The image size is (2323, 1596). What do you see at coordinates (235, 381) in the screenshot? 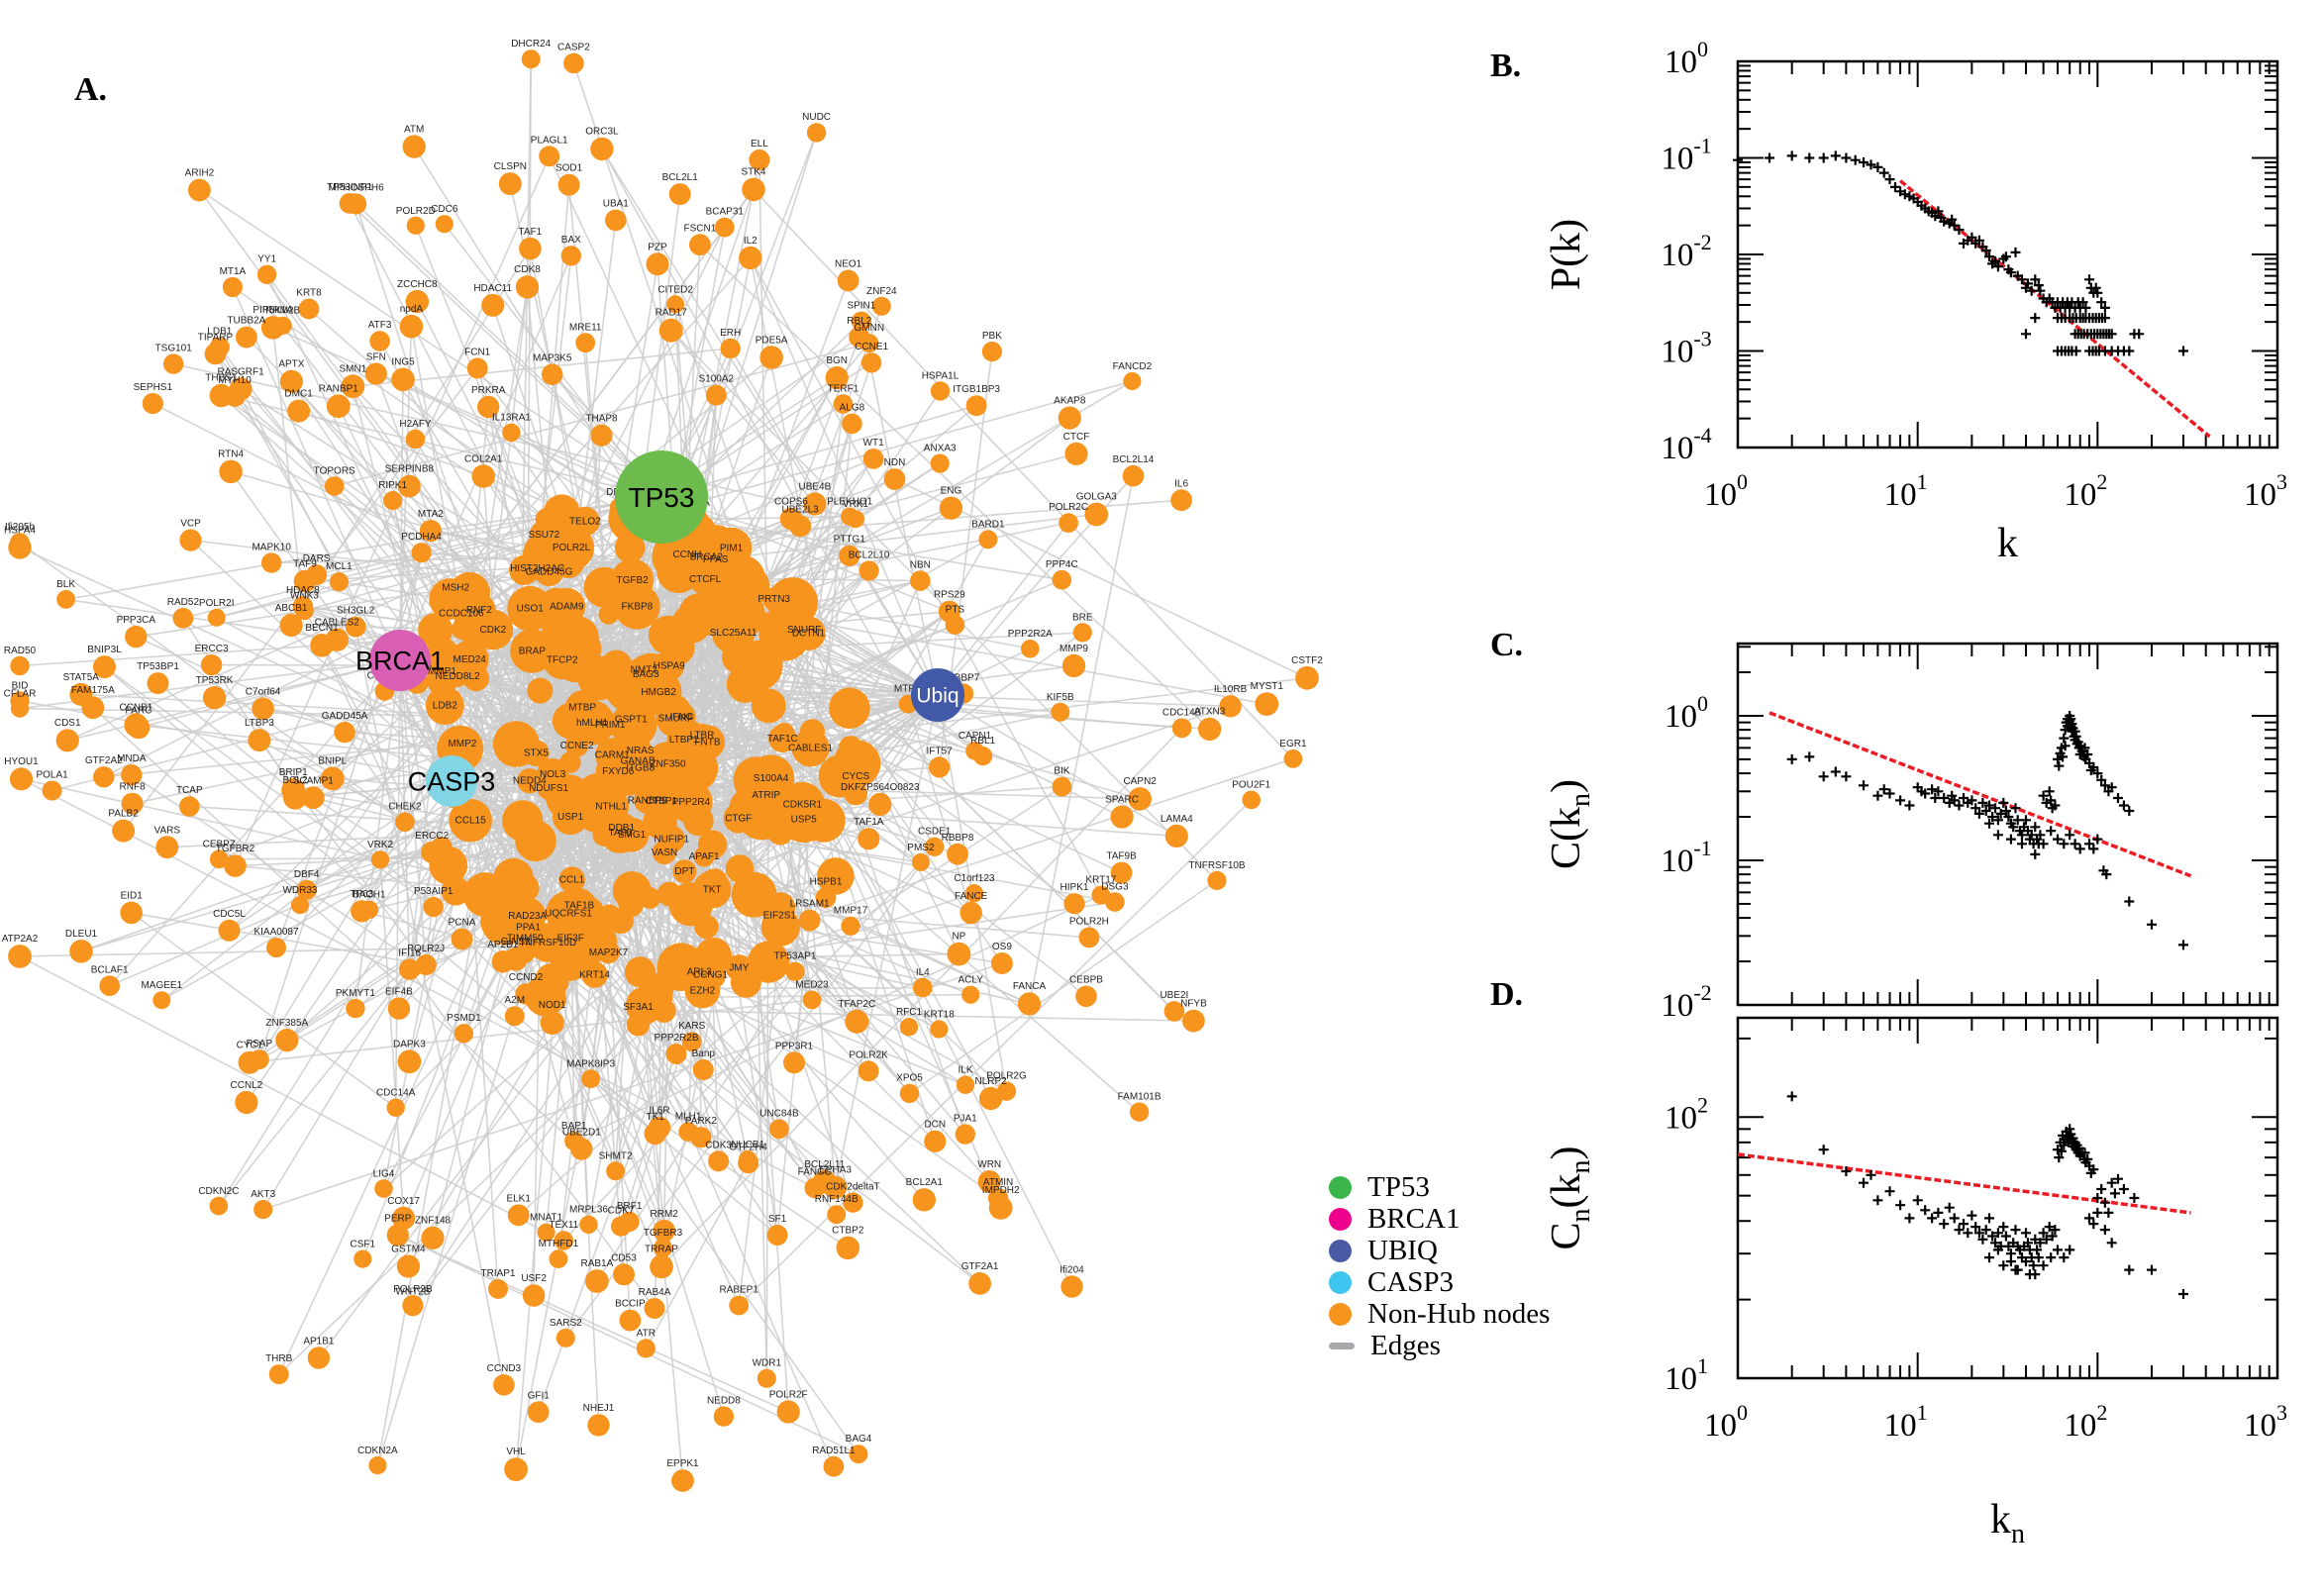
I see `network-node-label: MYH10` at bounding box center [235, 381].